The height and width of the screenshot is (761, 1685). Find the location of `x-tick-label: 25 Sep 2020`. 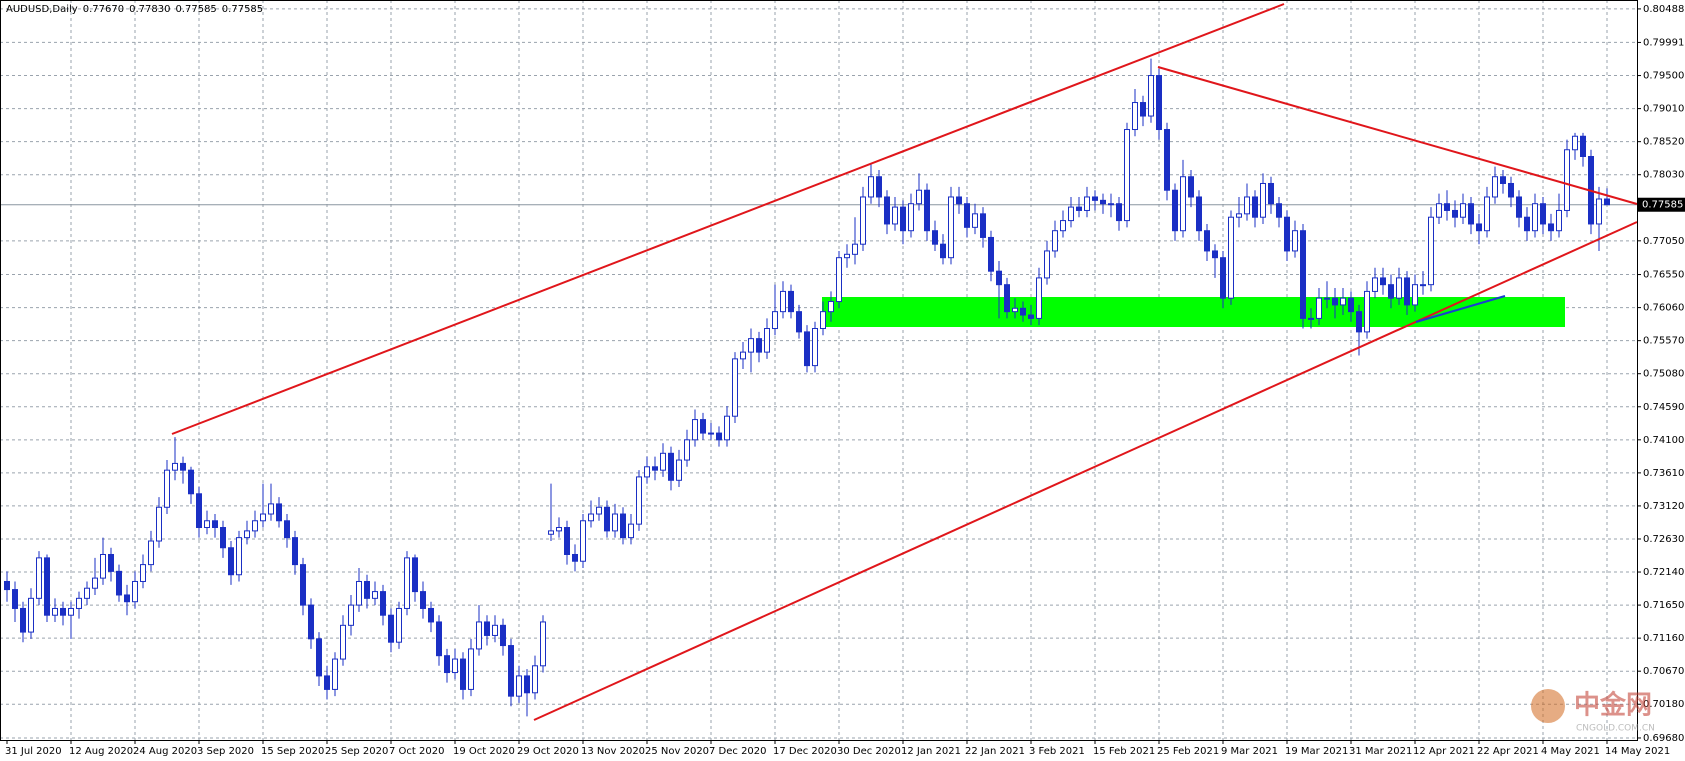

x-tick-label: 25 Sep 2020 is located at coordinates (356, 751).